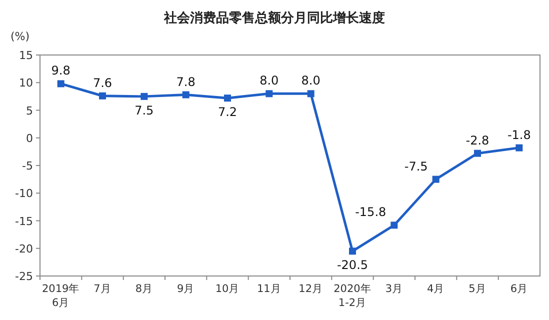 This screenshot has height=320, width=549. Describe the element at coordinates (435, 289) in the screenshot. I see `x-tick-label: 4月` at that location.